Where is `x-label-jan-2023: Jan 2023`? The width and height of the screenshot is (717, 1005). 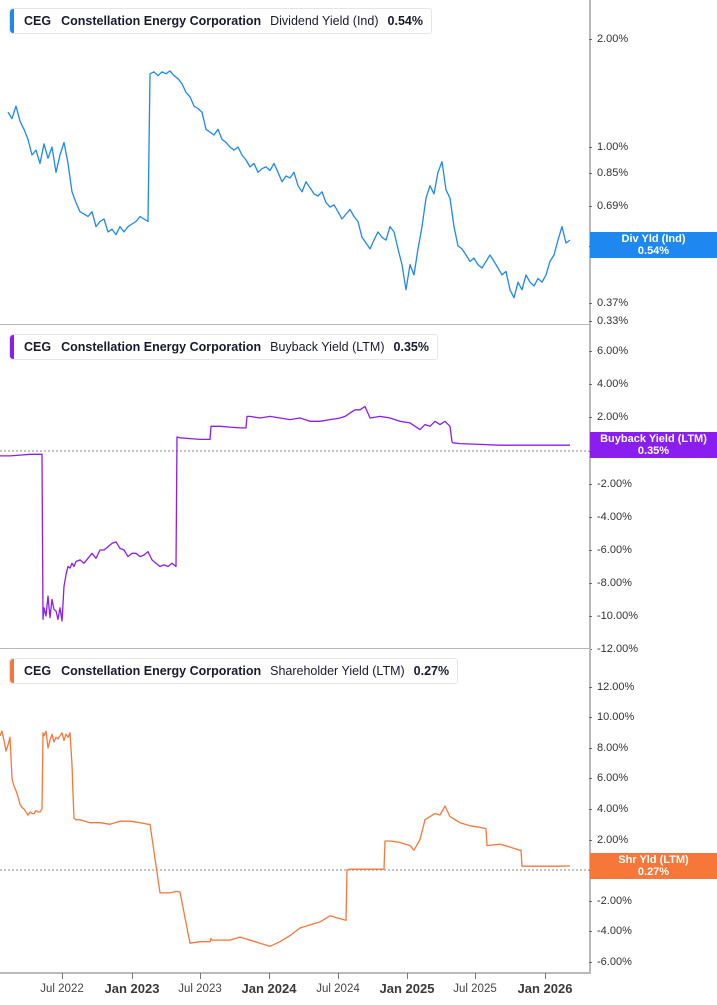 x-label-jan-2023: Jan 2023 is located at coordinates (132, 988).